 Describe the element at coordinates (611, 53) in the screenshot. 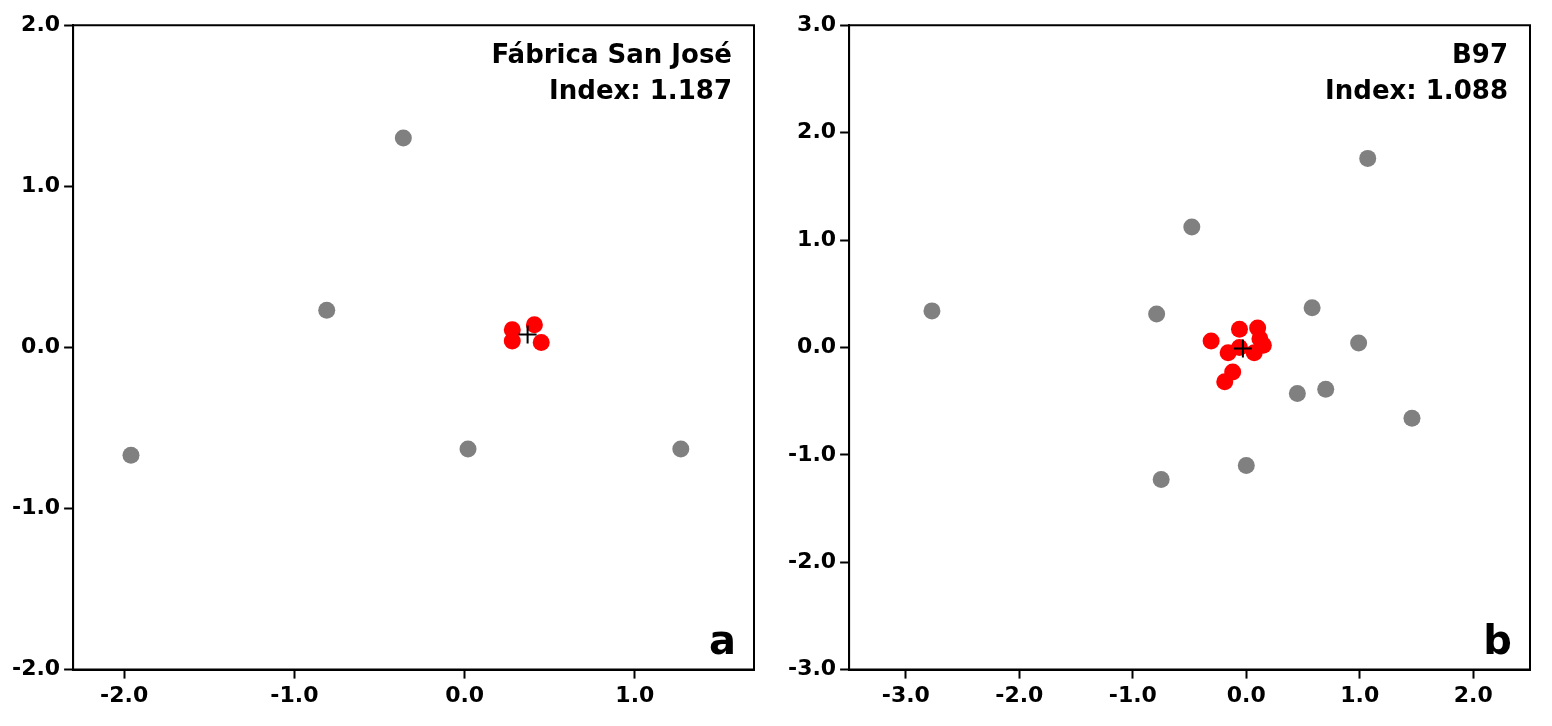

I see `annotation: Fábrica San José` at that location.